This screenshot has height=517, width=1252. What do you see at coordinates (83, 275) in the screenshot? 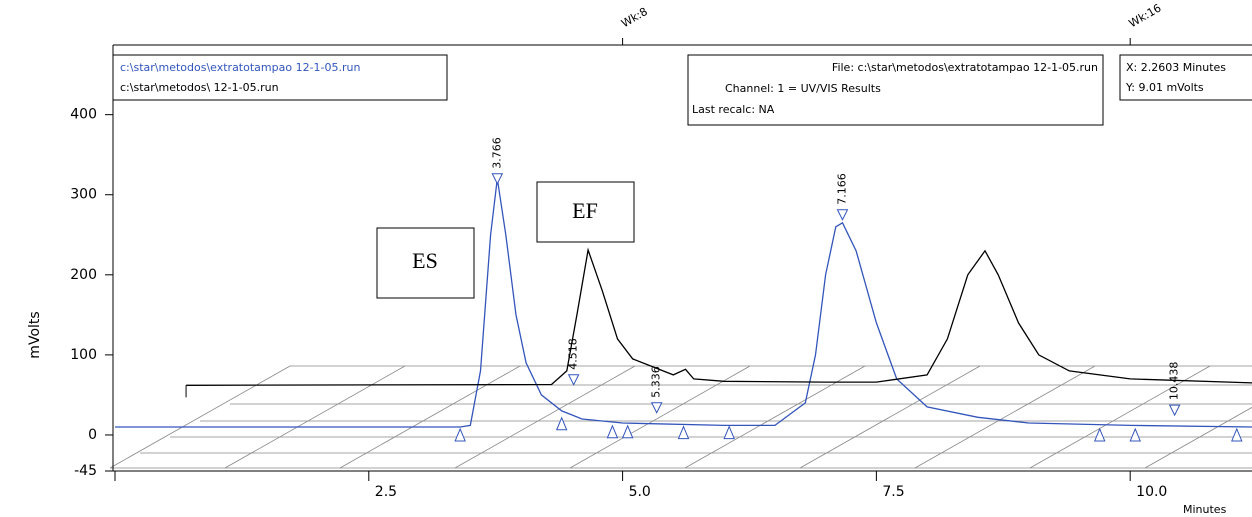
I see `y-tick-label: 200` at bounding box center [83, 275].